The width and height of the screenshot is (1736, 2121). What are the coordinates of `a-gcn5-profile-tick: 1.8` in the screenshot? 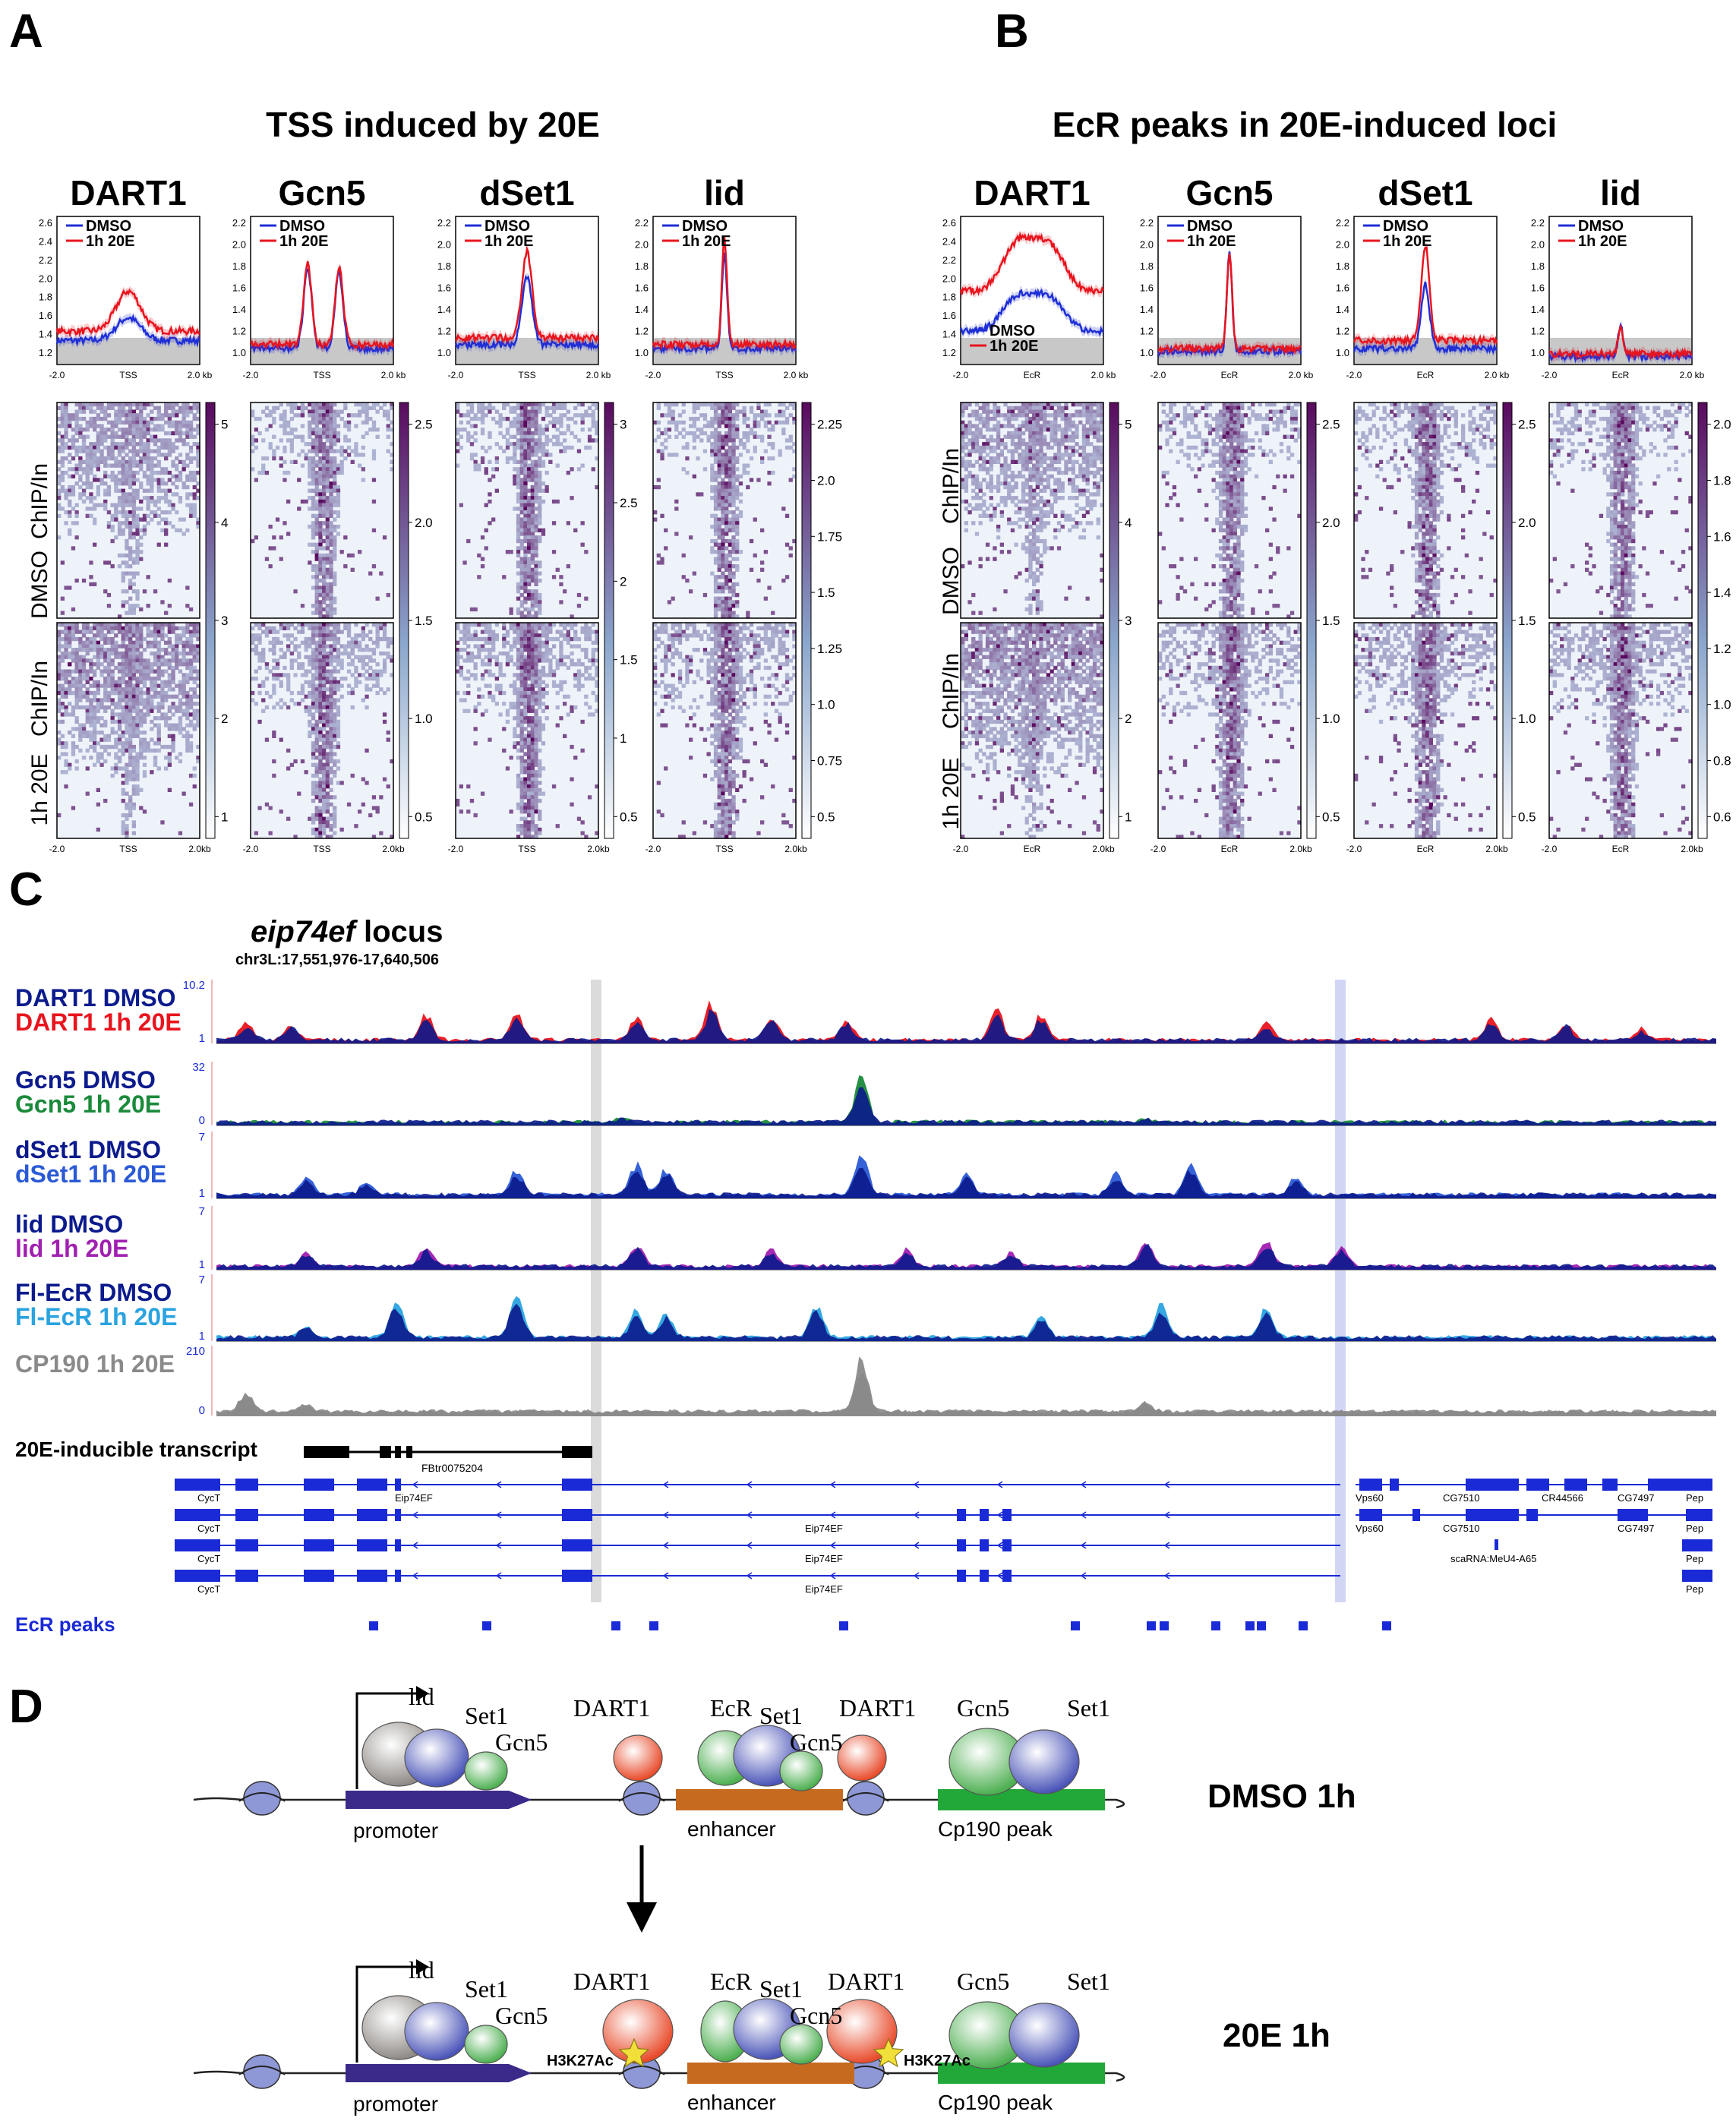 It's located at (239, 266).